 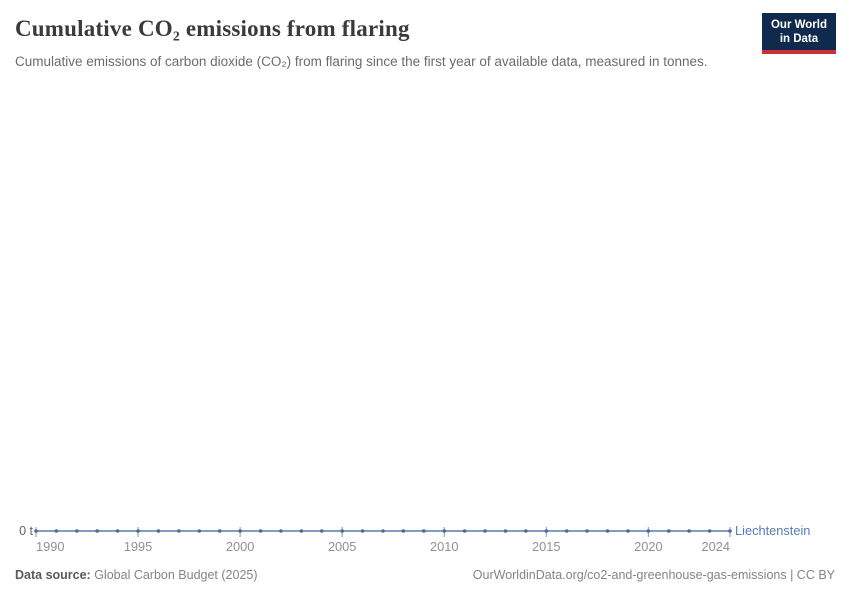 I want to click on x-axis-tick-label: 2024, so click(x=715, y=546).